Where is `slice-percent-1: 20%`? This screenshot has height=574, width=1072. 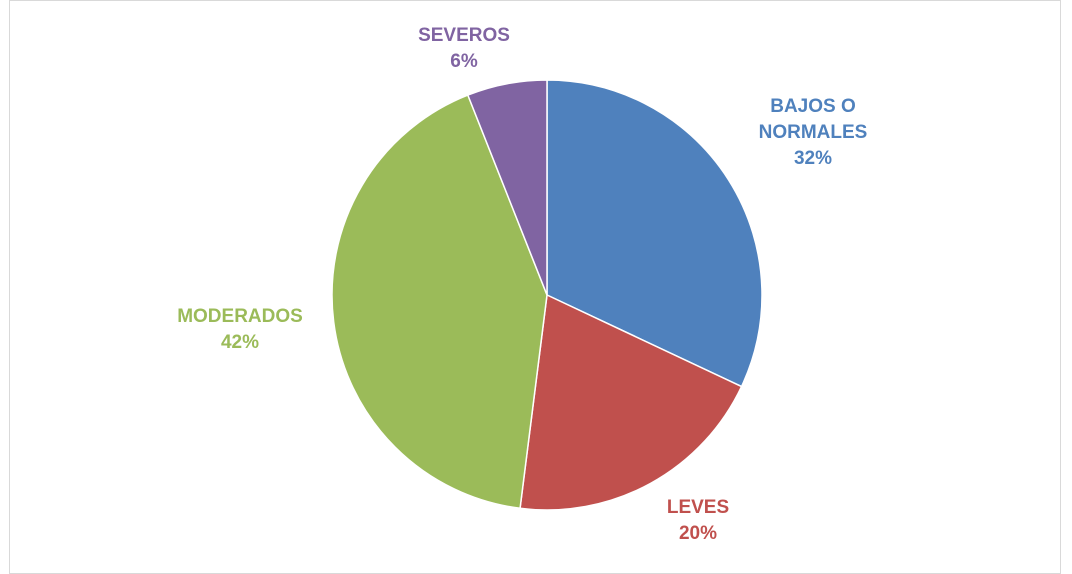
slice-percent-1: 20% is located at coordinates (698, 533).